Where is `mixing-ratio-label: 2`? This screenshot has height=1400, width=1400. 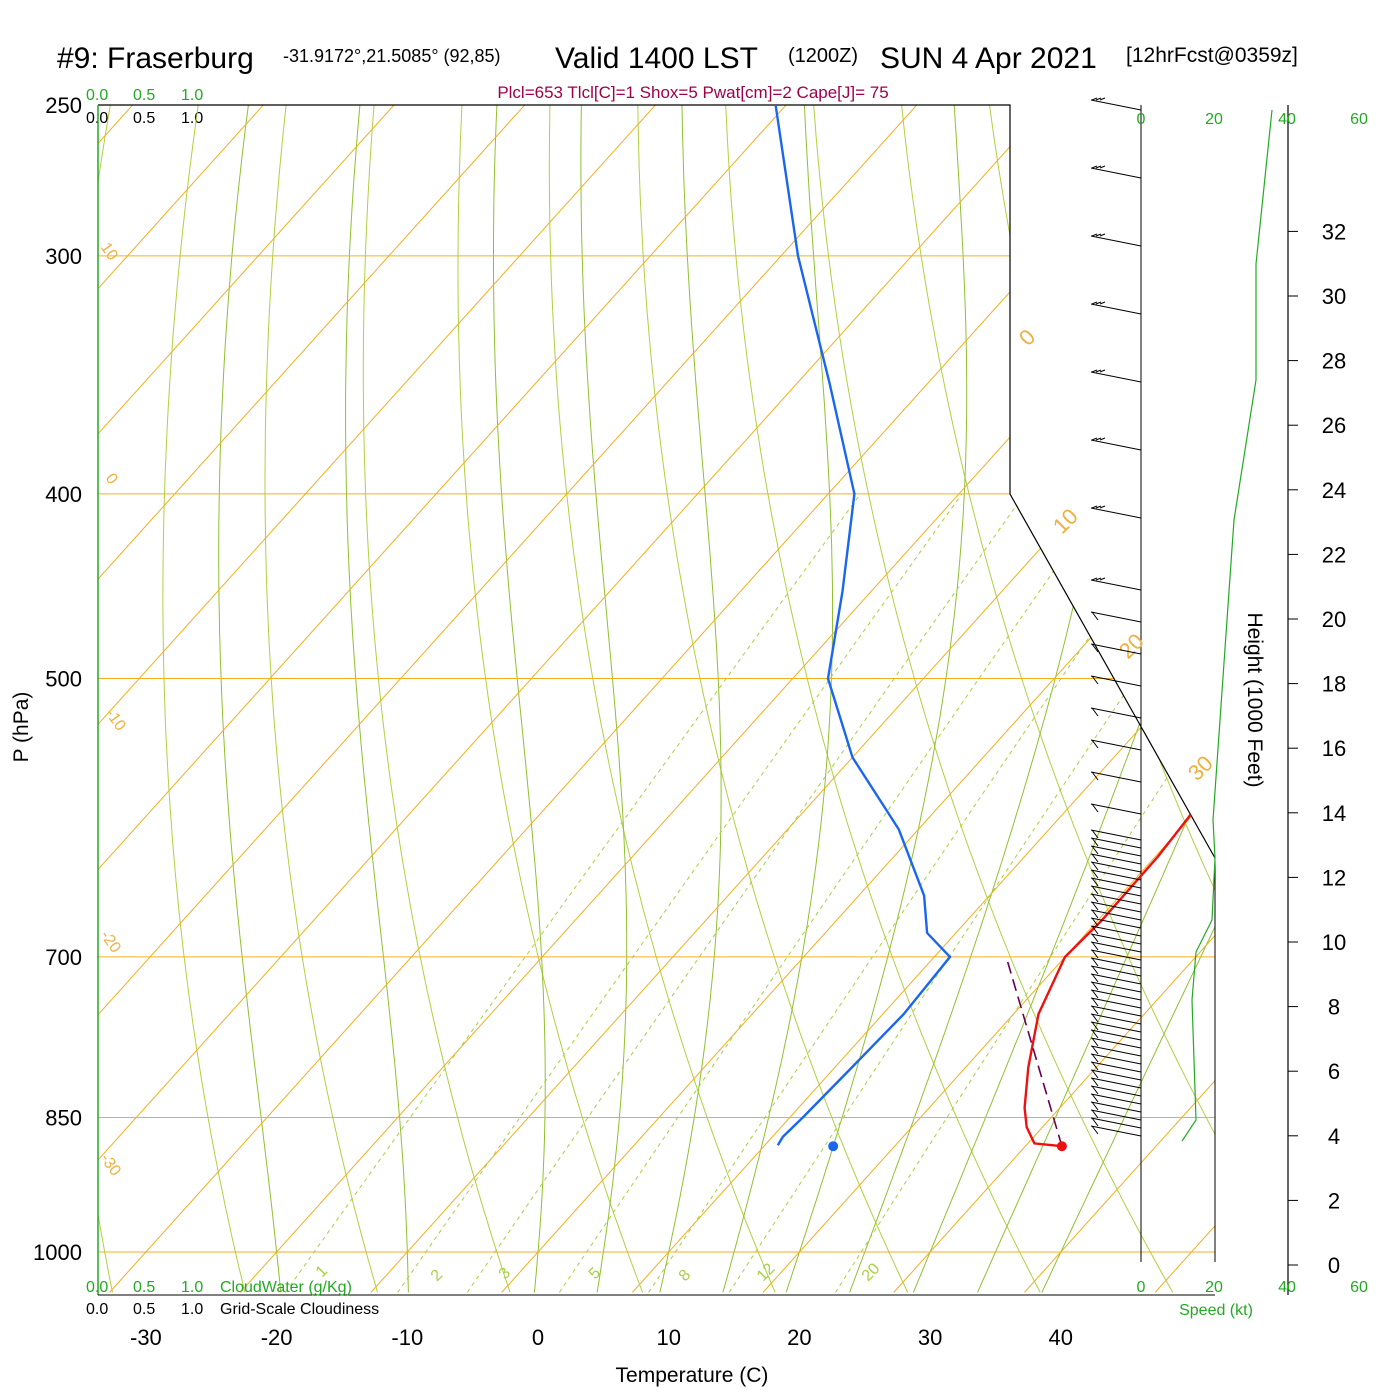 mixing-ratio-label: 2 is located at coordinates (437, 1275).